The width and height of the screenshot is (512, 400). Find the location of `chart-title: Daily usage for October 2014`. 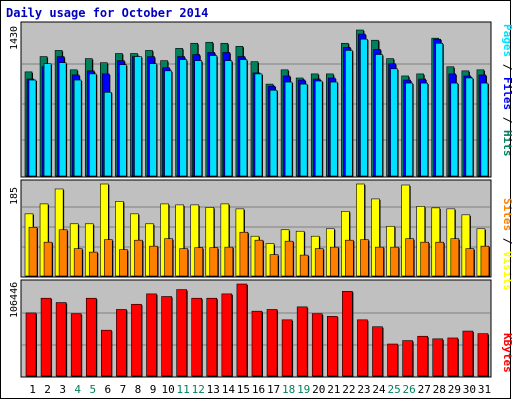

chart-title: Daily usage for October 2014 is located at coordinates (107, 13).